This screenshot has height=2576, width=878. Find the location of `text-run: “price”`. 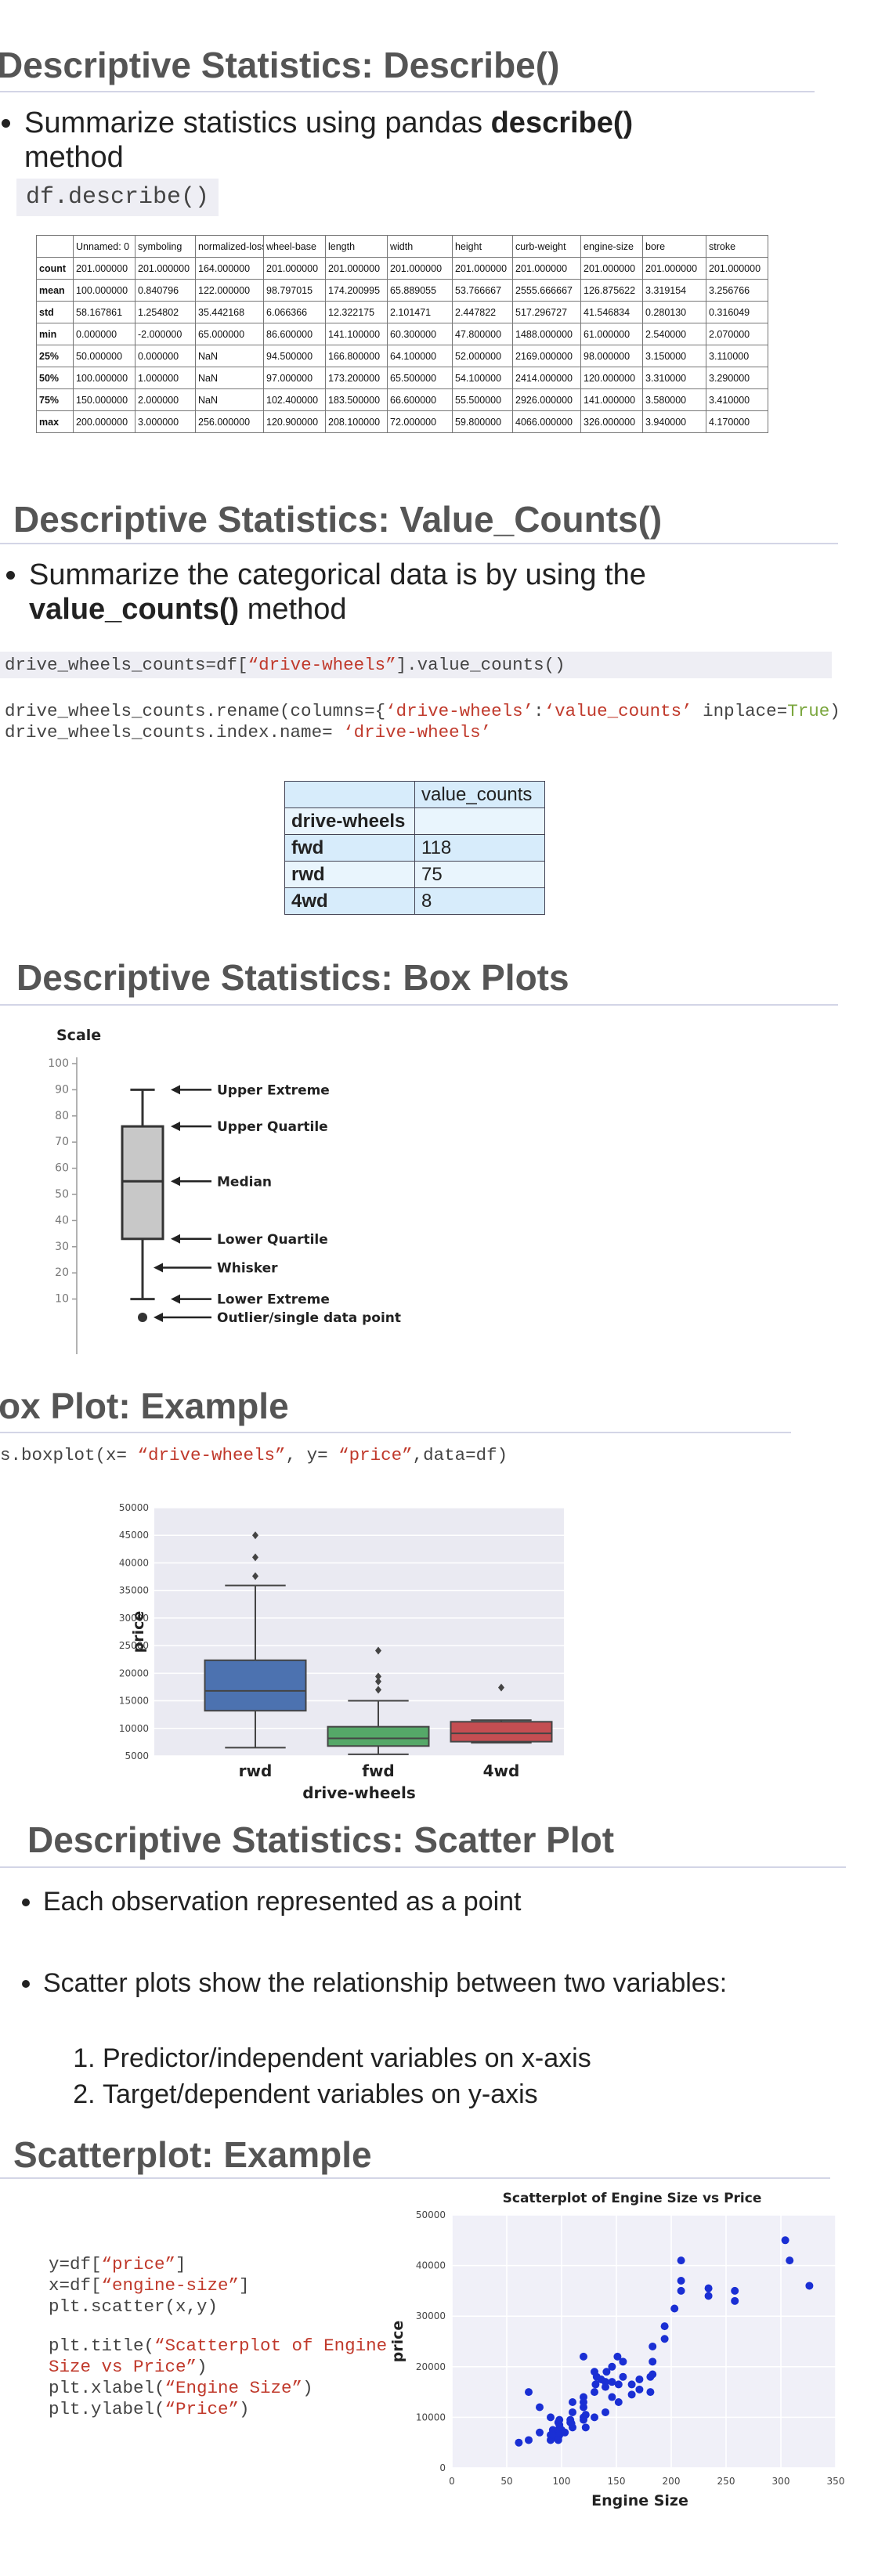

text-run: “price” is located at coordinates (138, 2264).